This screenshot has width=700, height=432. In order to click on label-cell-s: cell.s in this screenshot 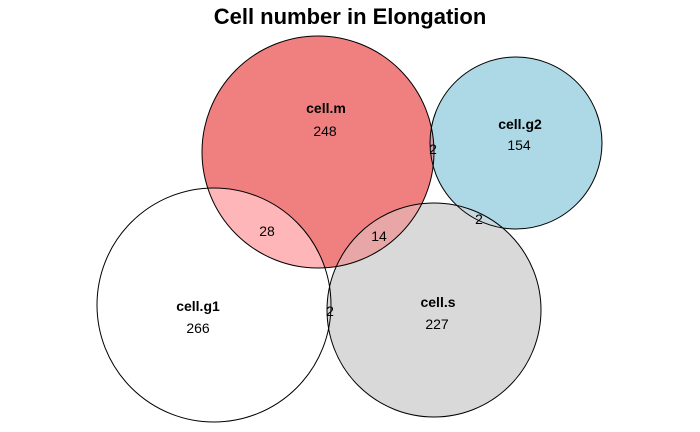, I will do `click(437, 302)`.